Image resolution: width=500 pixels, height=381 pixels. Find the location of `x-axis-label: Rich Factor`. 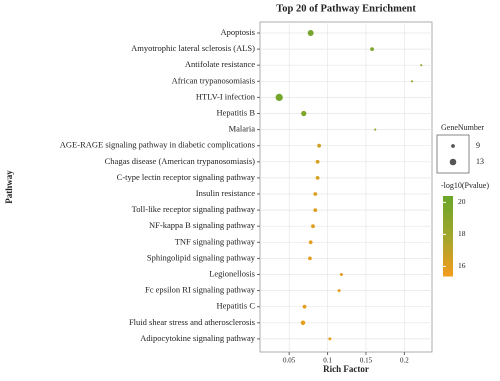

x-axis-label: Rich Factor is located at coordinates (346, 369).